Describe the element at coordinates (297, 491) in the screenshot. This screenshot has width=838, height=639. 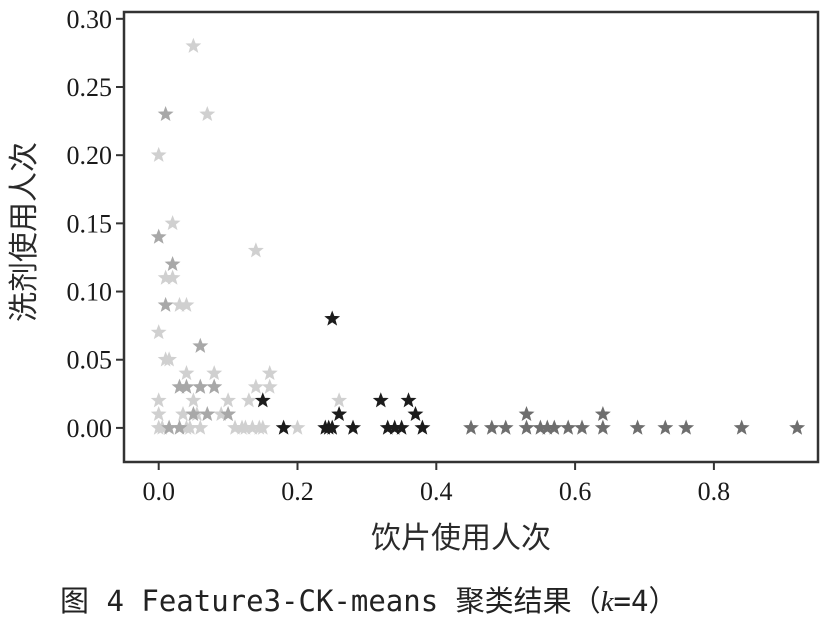
I see `x-tick-label: 0.2` at that location.